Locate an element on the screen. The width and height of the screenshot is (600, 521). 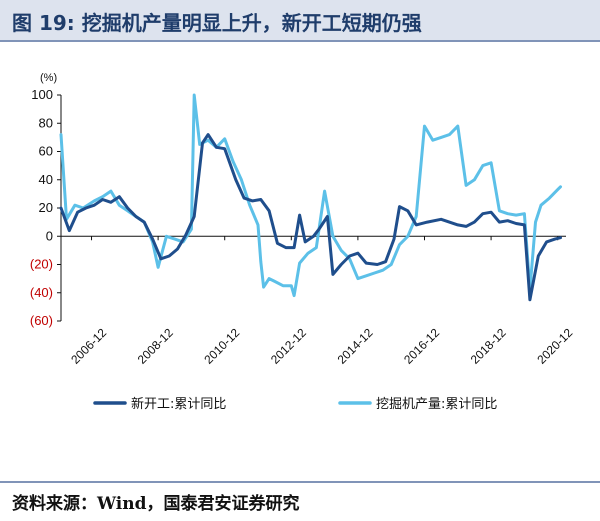
y-tick-label: (40) is located at coordinates (41, 292).